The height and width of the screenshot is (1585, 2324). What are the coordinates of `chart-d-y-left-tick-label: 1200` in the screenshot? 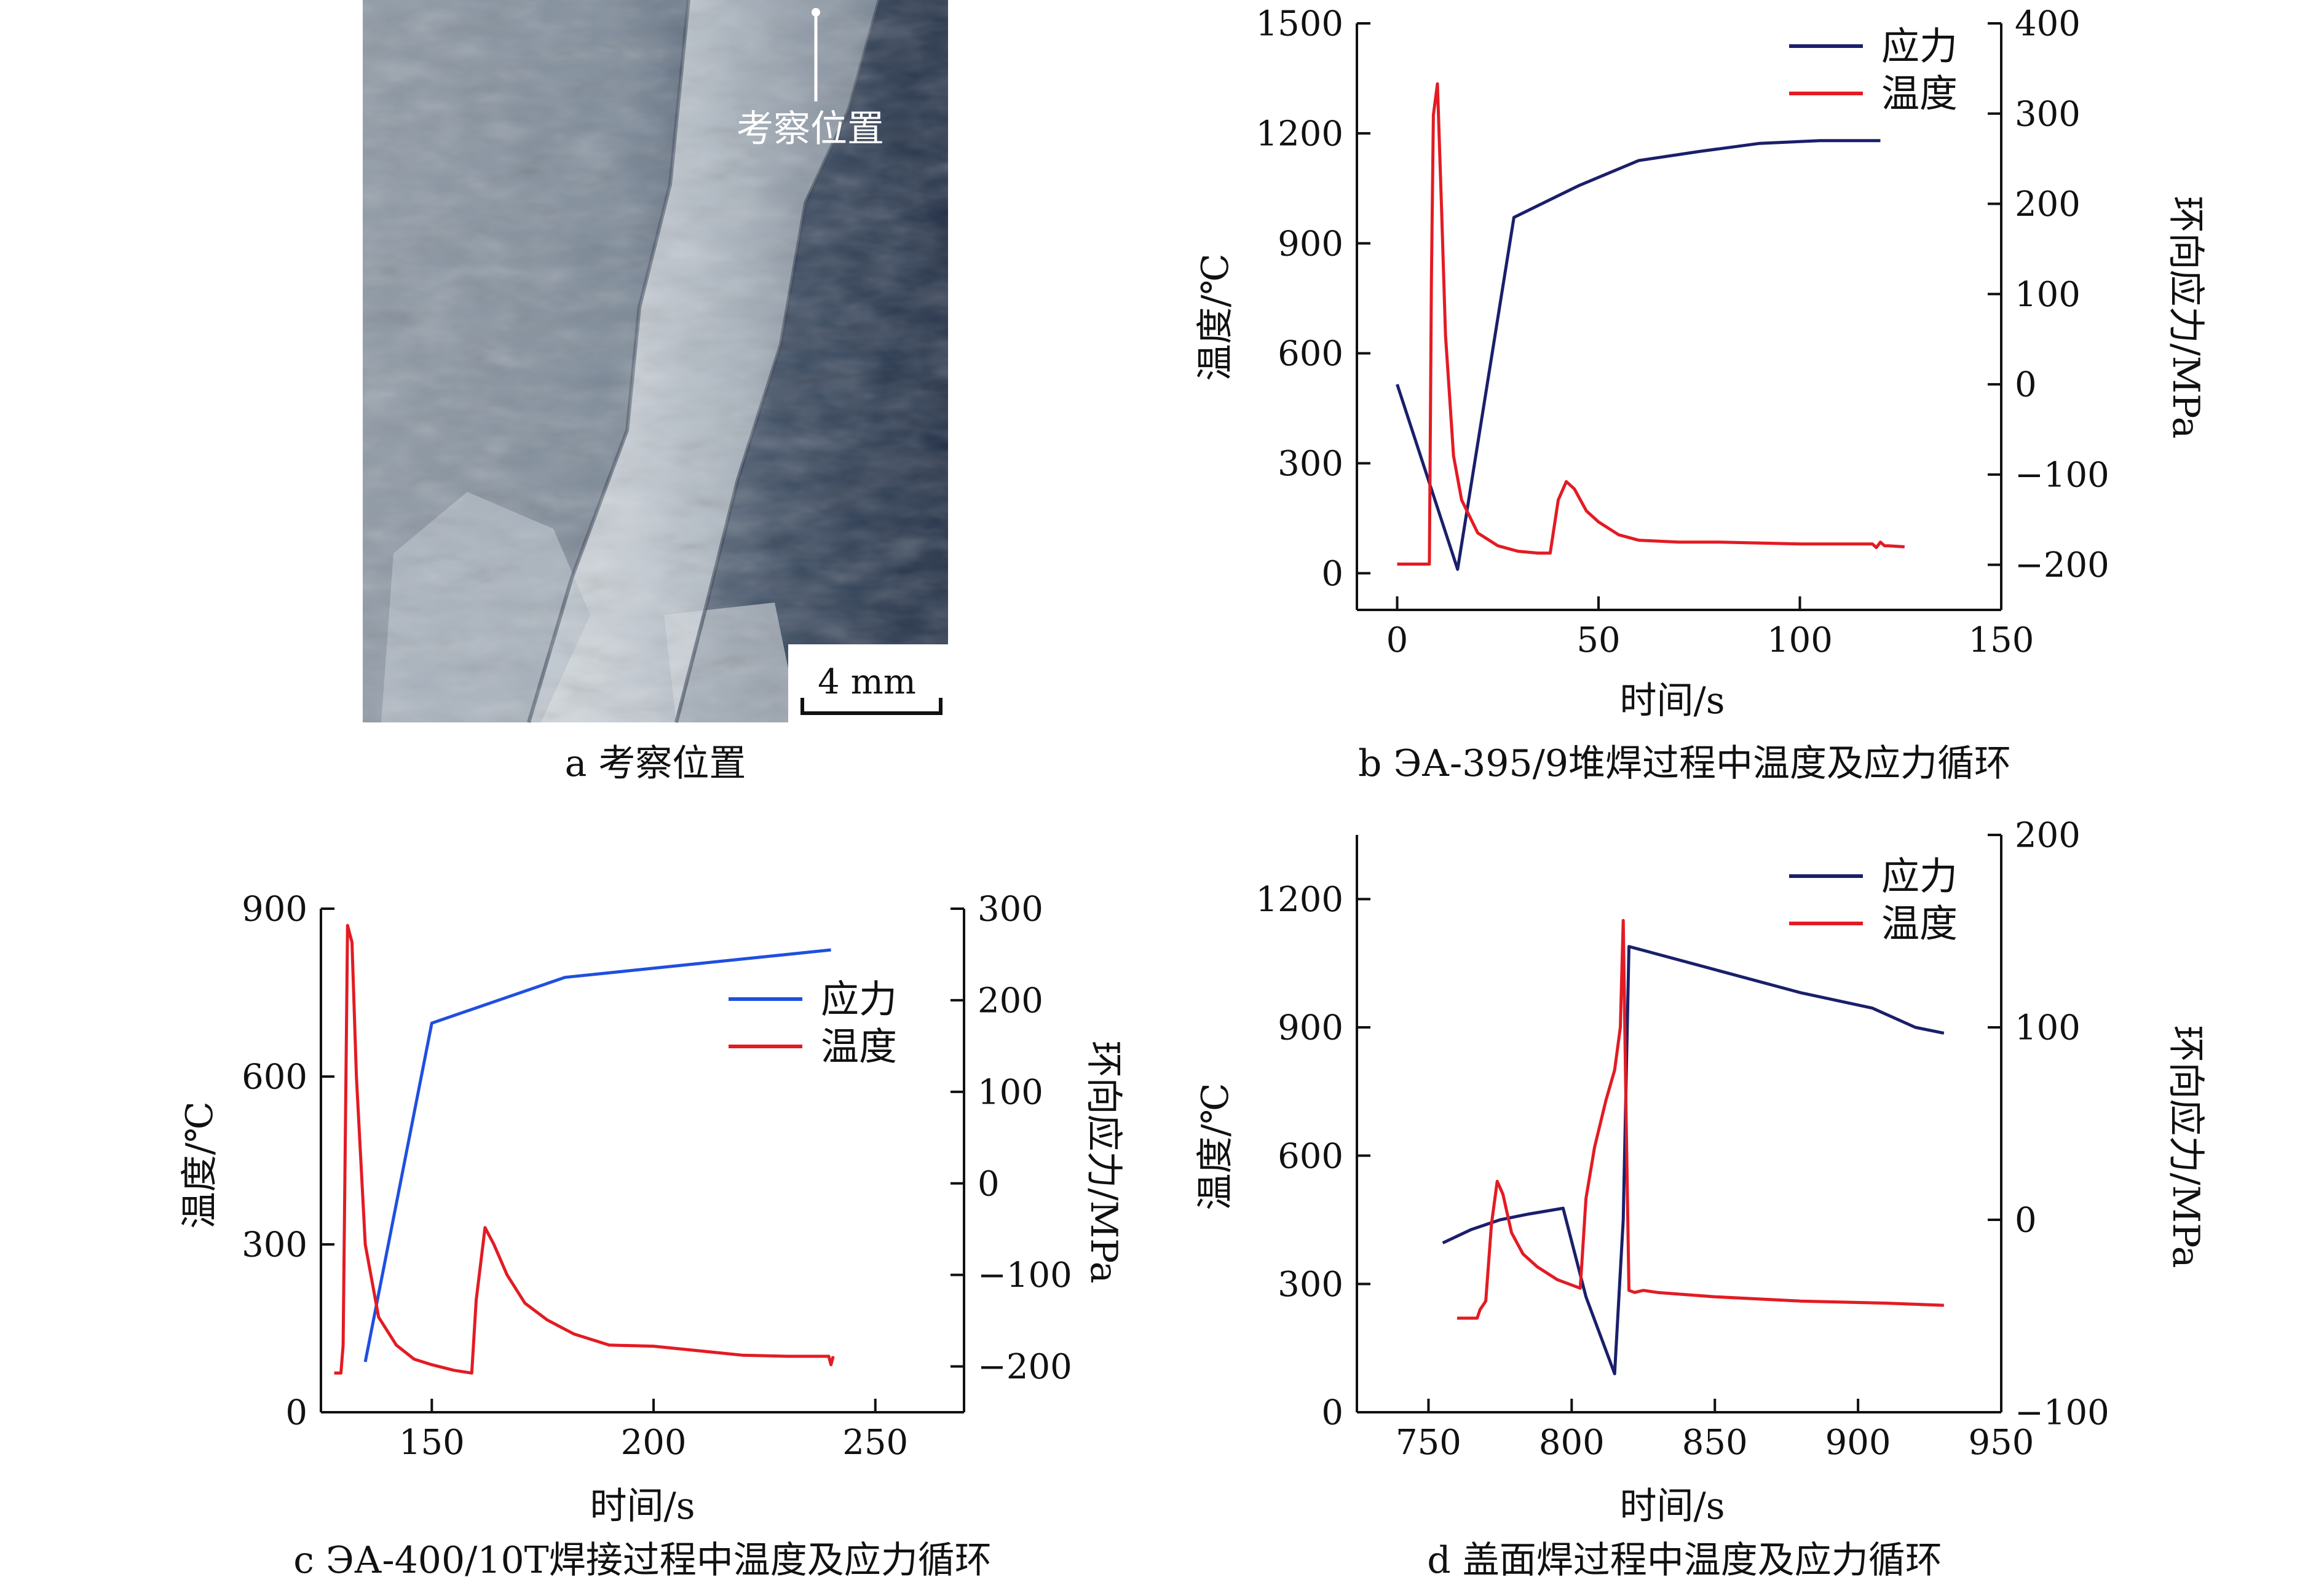 It's located at (1299, 900).